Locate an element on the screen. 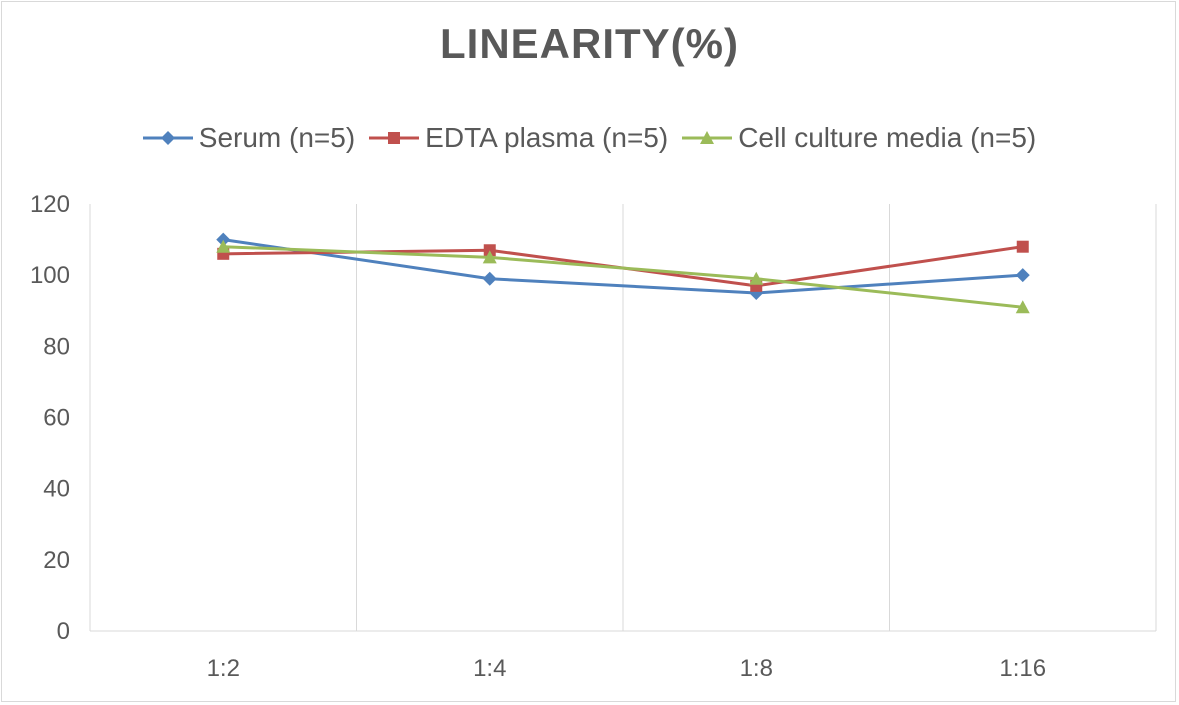  legend-swatch-edta-plasma is located at coordinates (394, 138).